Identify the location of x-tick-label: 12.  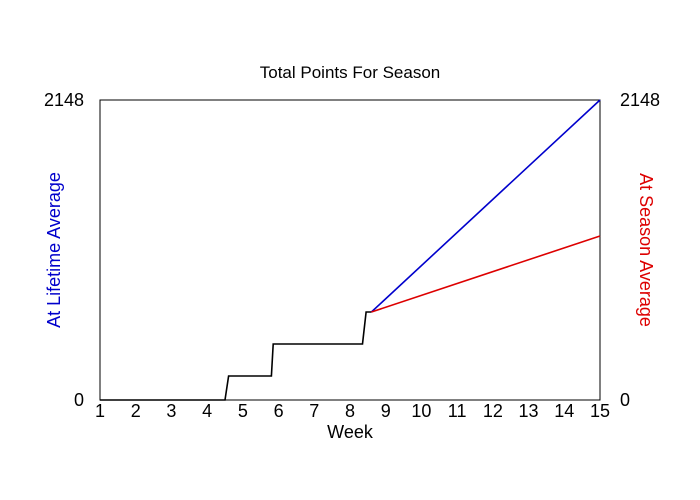
(493, 411).